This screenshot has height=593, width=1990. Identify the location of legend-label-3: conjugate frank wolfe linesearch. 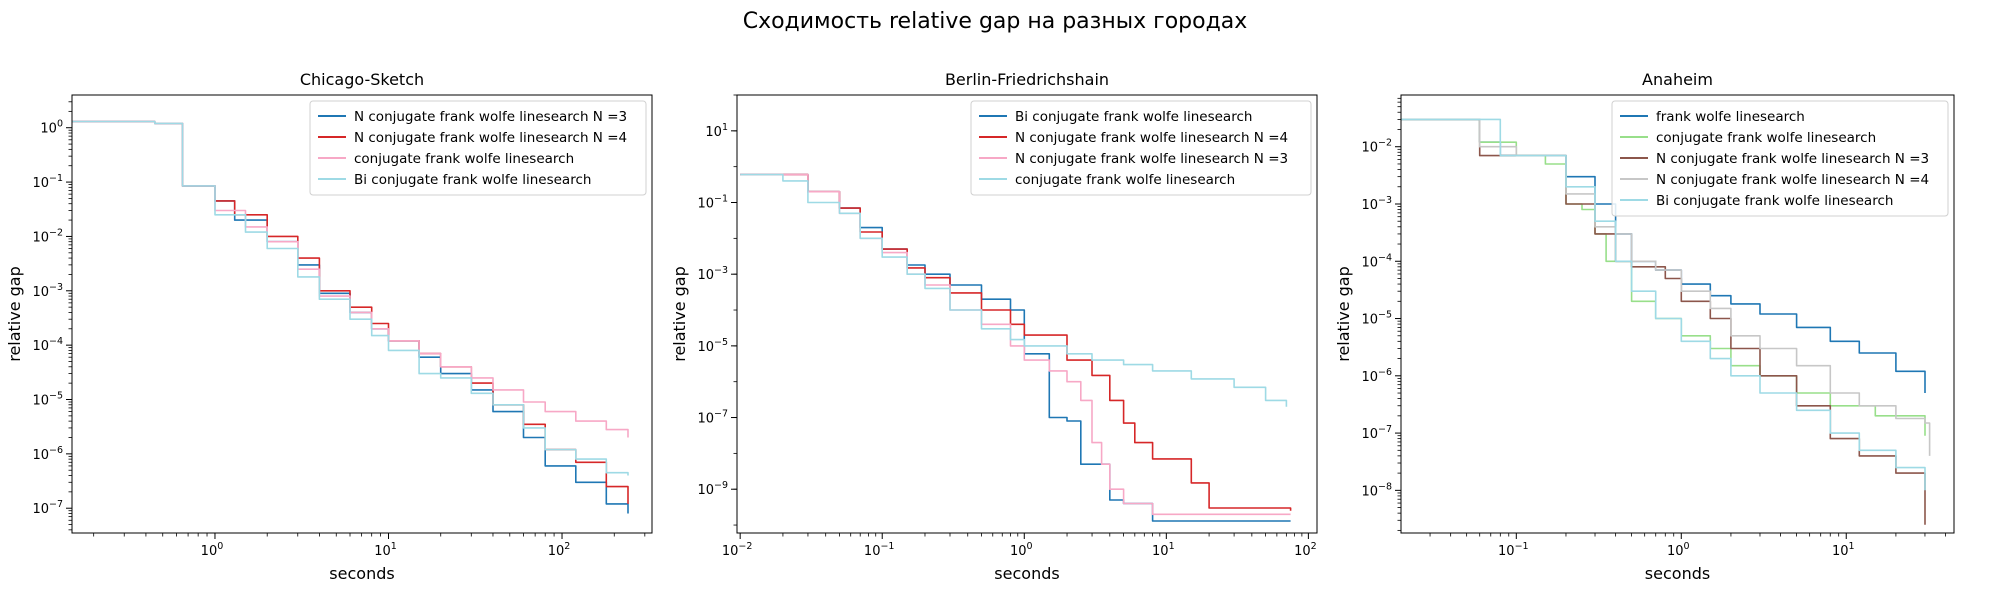
(1125, 180).